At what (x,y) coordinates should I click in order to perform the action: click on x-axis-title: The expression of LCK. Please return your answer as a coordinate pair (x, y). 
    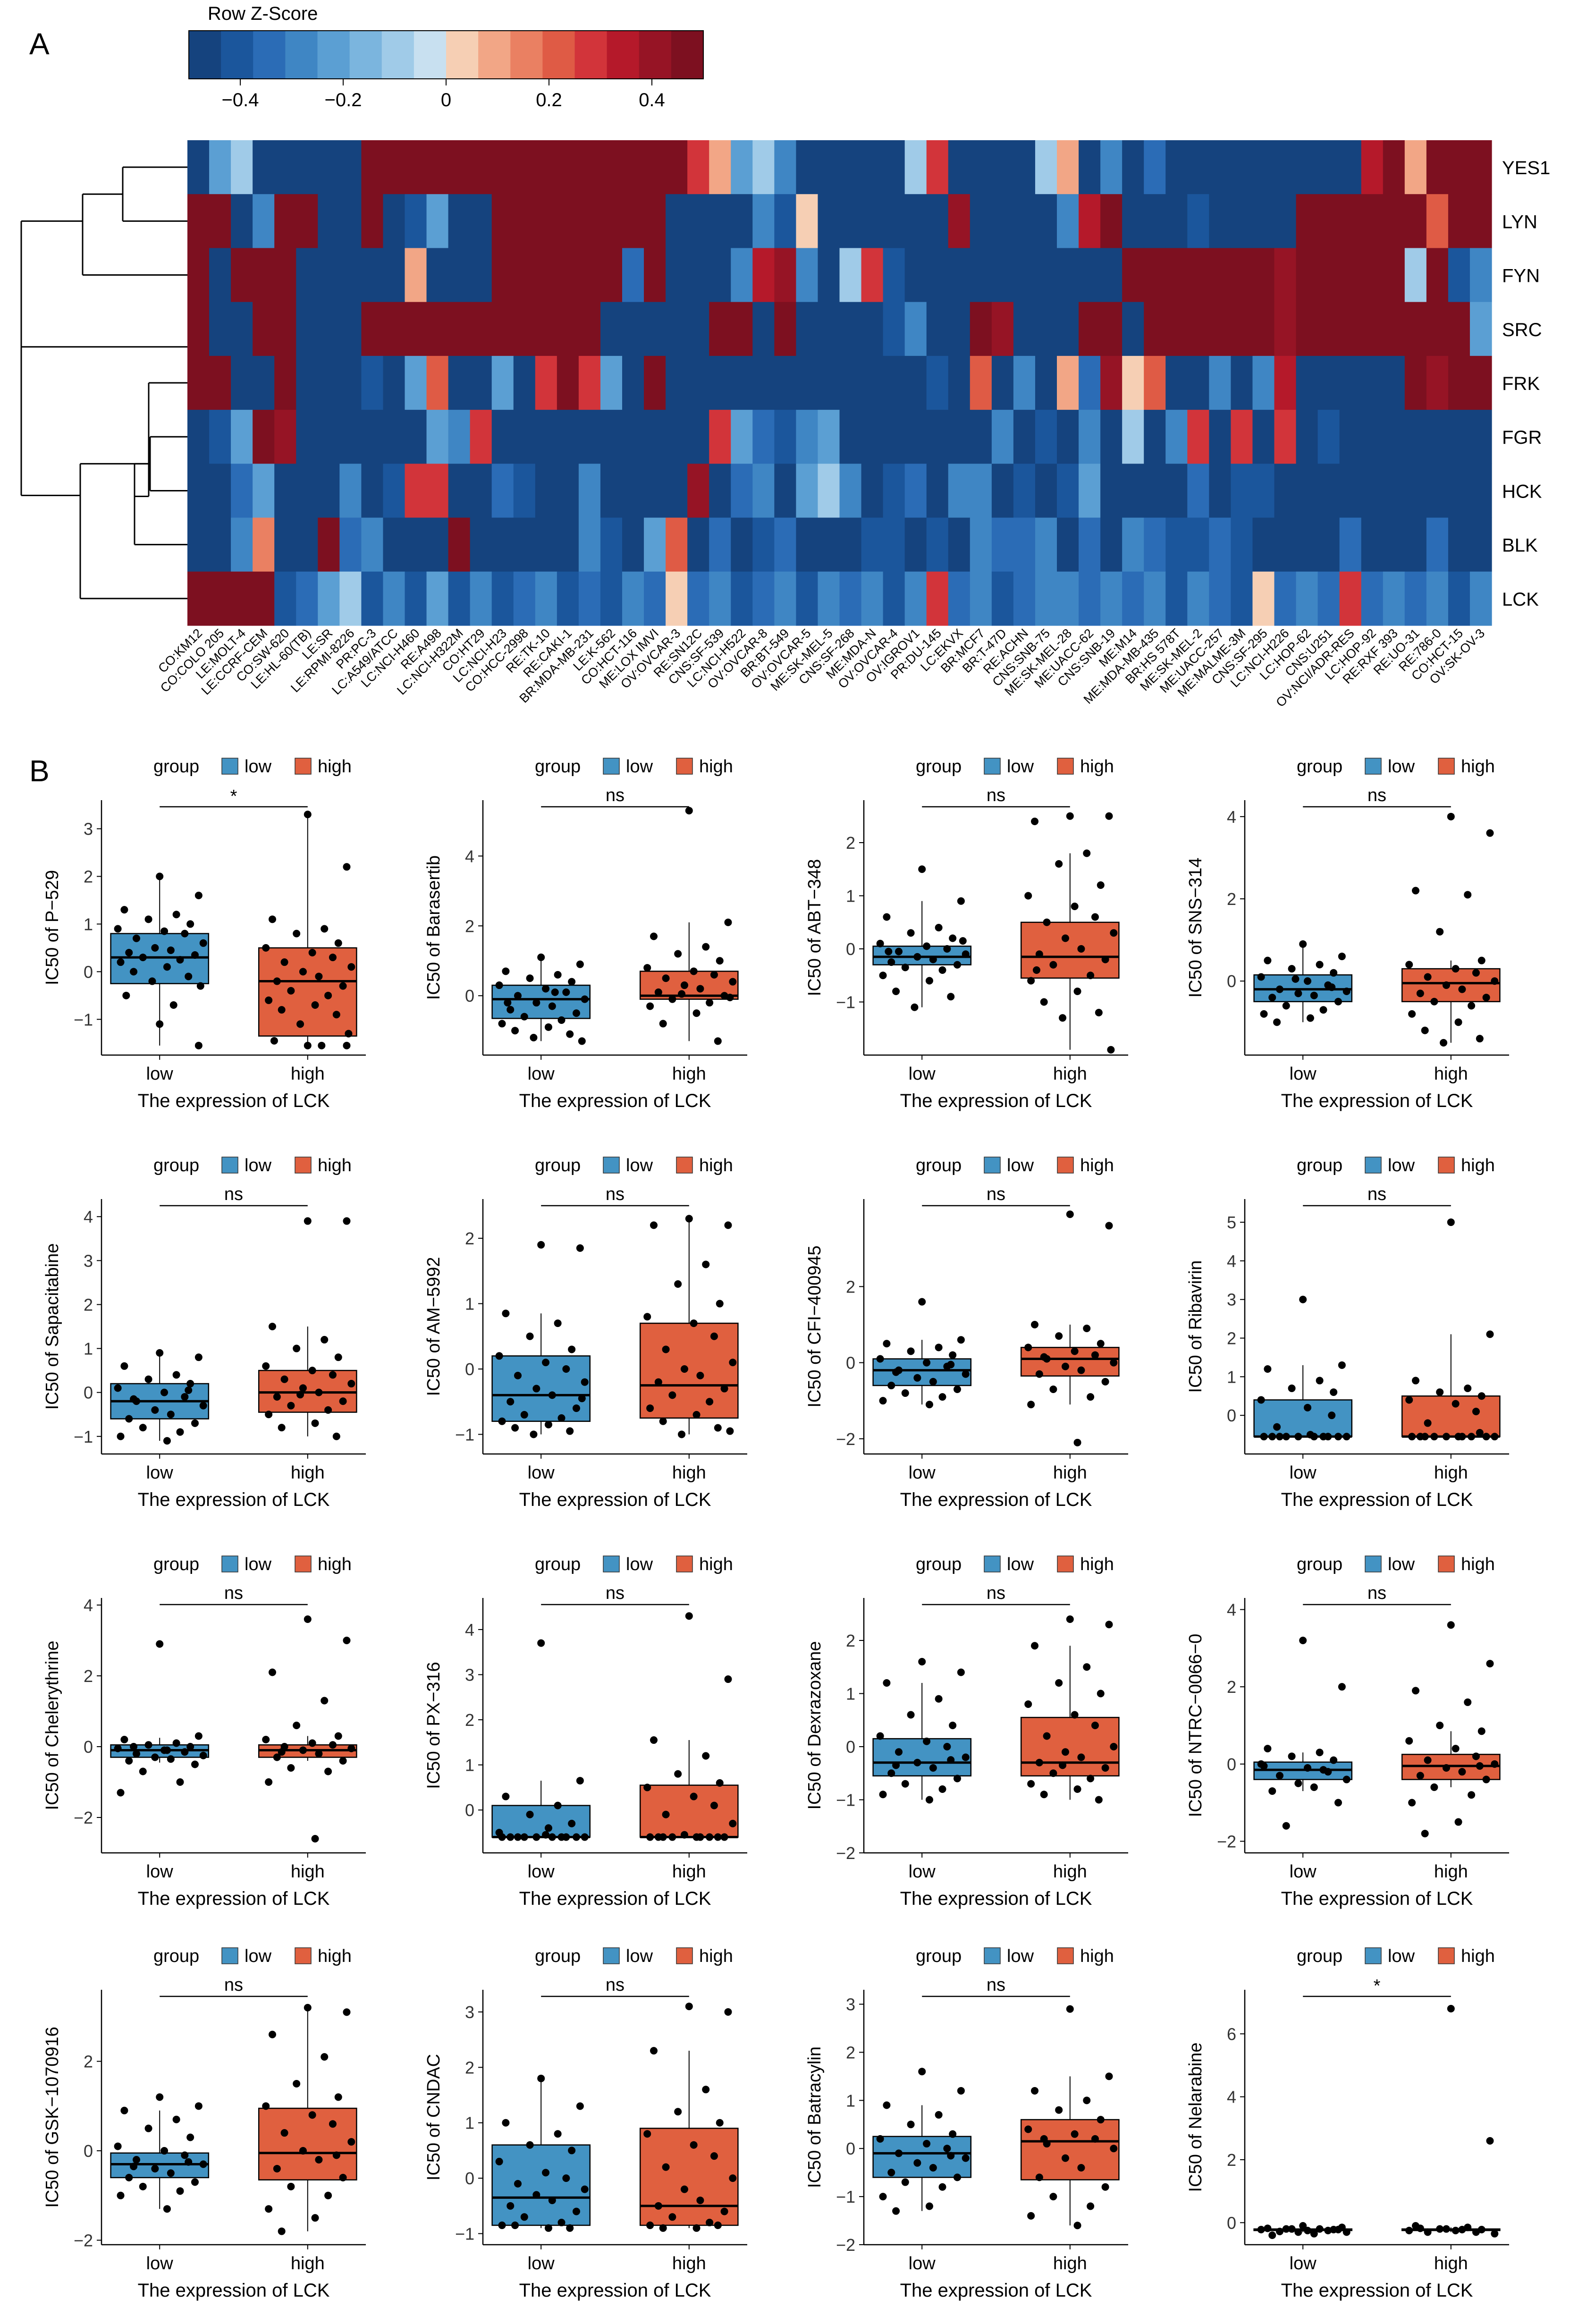
    Looking at the image, I should click on (234, 2290).